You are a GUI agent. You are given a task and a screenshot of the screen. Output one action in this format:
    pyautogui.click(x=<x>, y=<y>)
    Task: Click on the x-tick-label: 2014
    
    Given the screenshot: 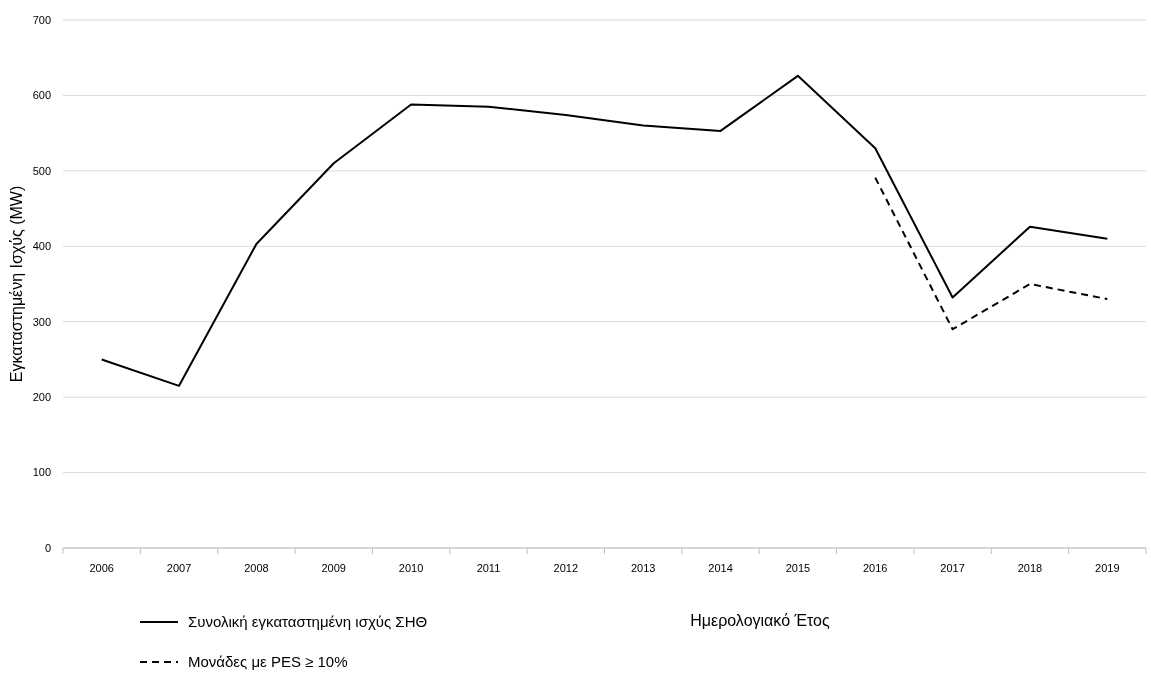 What is the action you would take?
    pyautogui.click(x=720, y=568)
    